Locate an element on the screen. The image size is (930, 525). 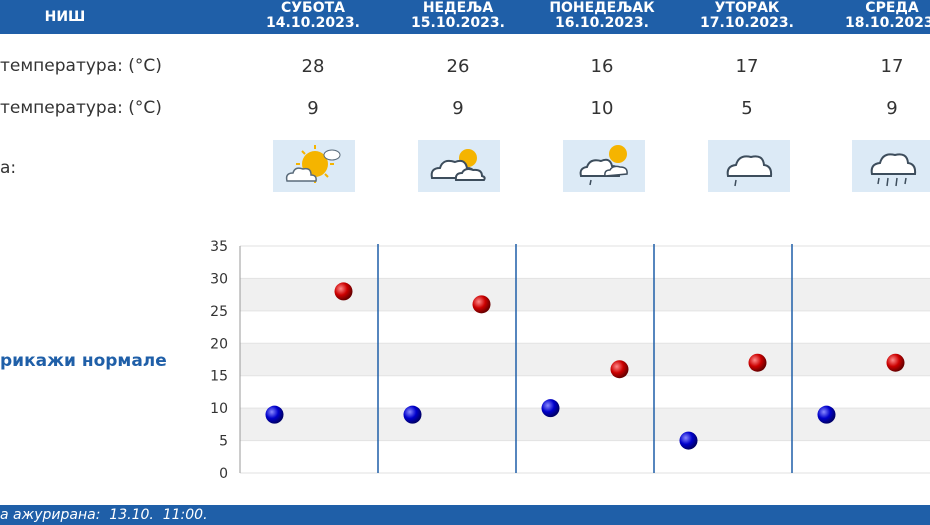
cloud-sun-icon is located at coordinates (459, 166).